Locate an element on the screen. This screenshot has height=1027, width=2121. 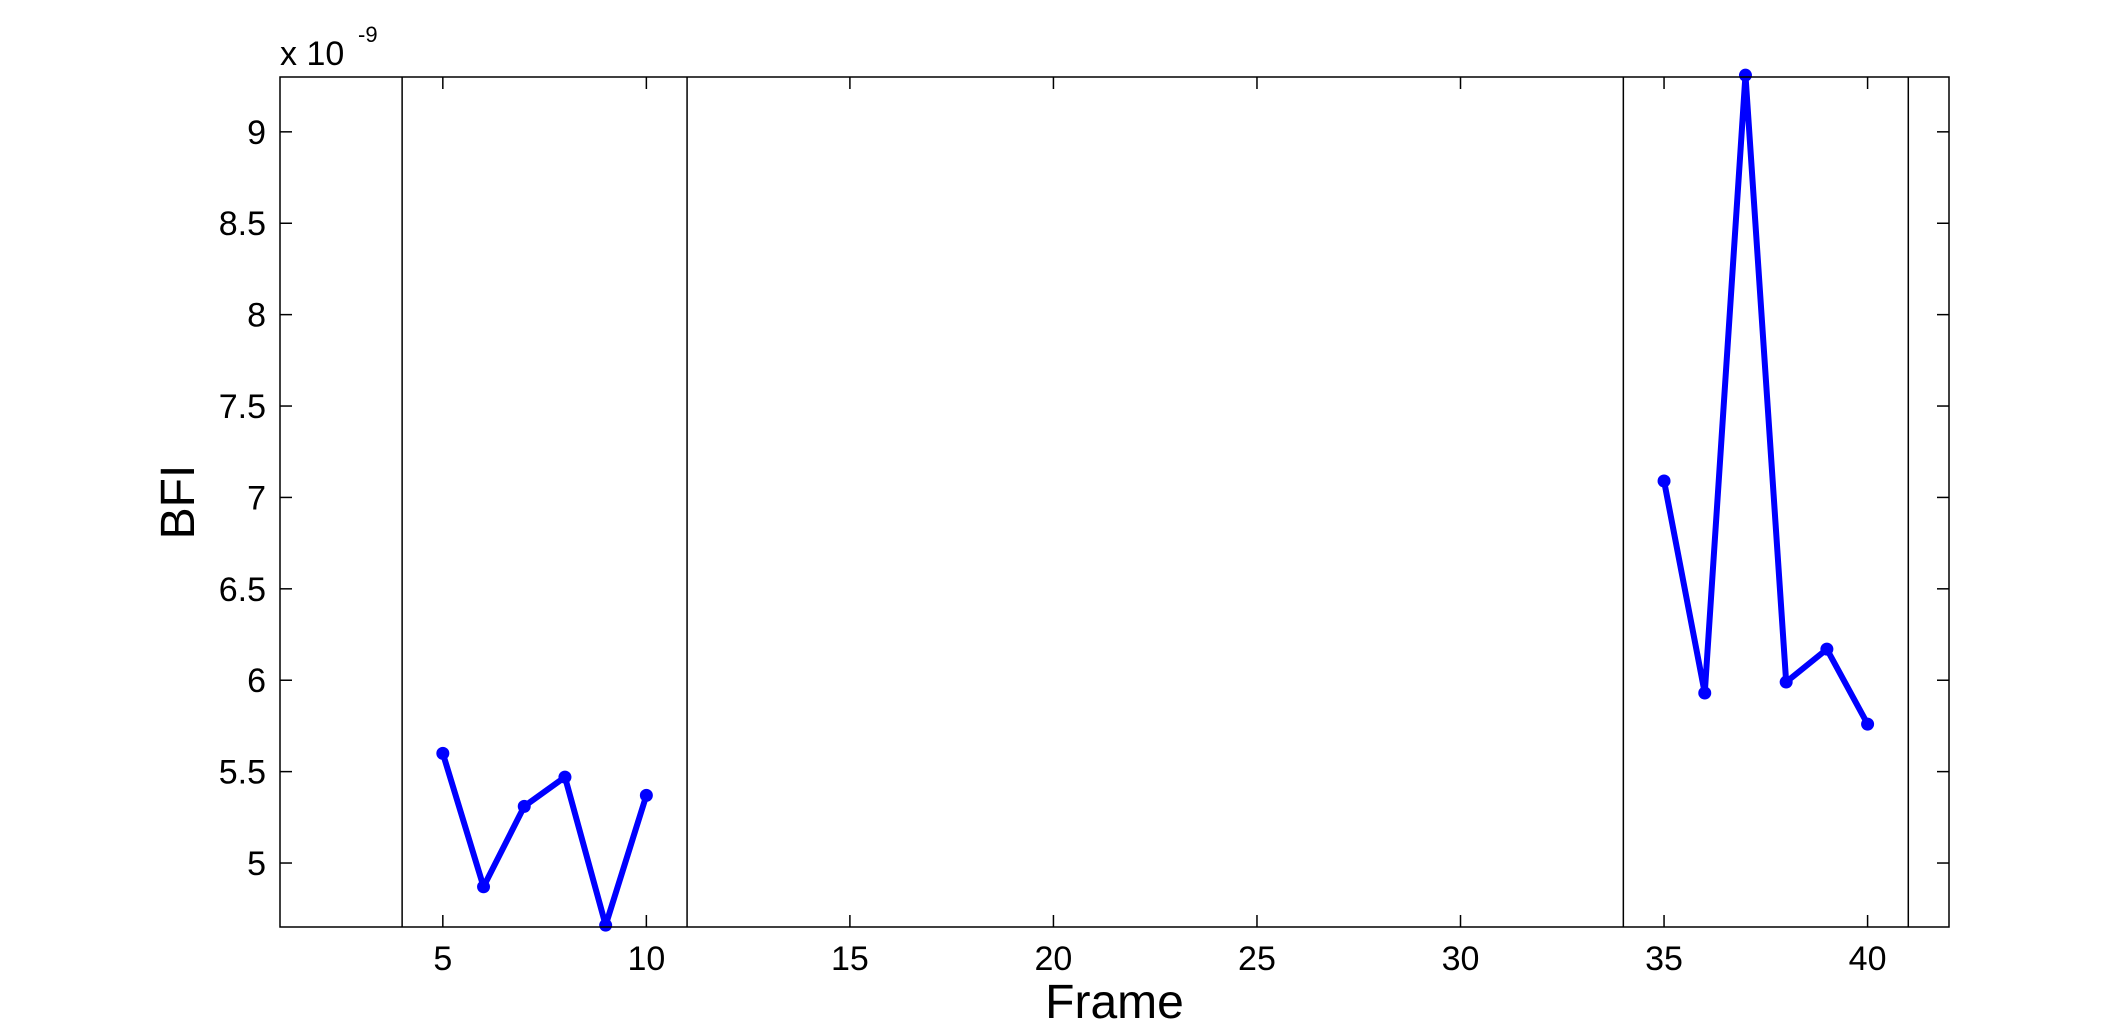
x-tick-label-0: 5 is located at coordinates (442, 959).